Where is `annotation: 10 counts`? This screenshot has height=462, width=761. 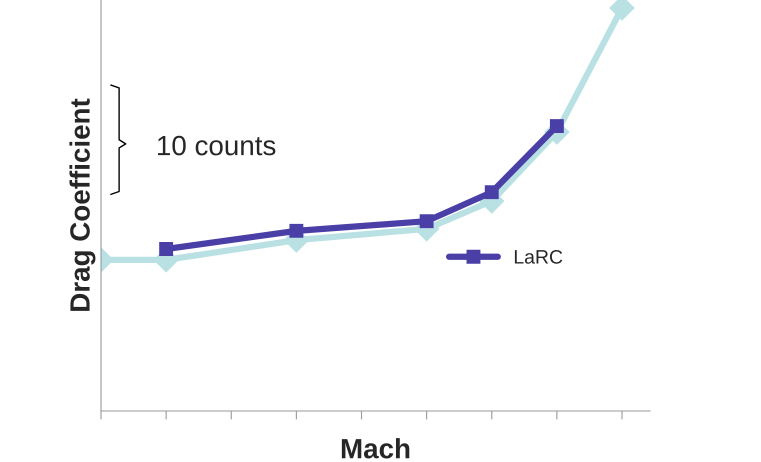 annotation: 10 counts is located at coordinates (217, 146).